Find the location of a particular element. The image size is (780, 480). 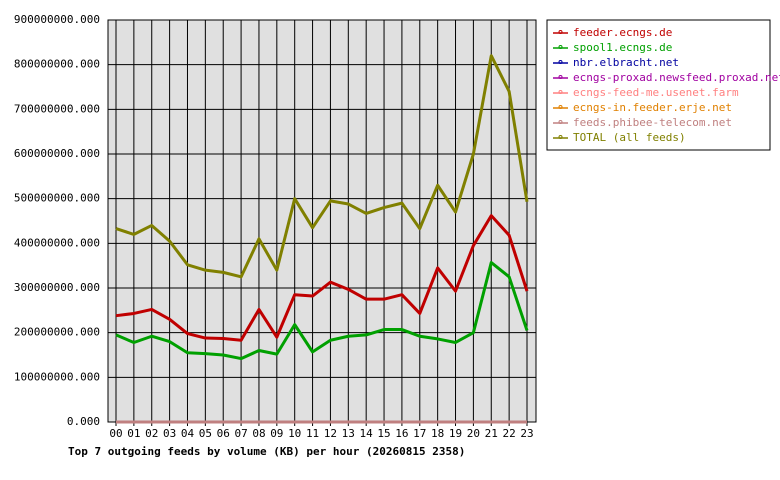

y-tick-label: 0.000 is located at coordinates (83, 421).